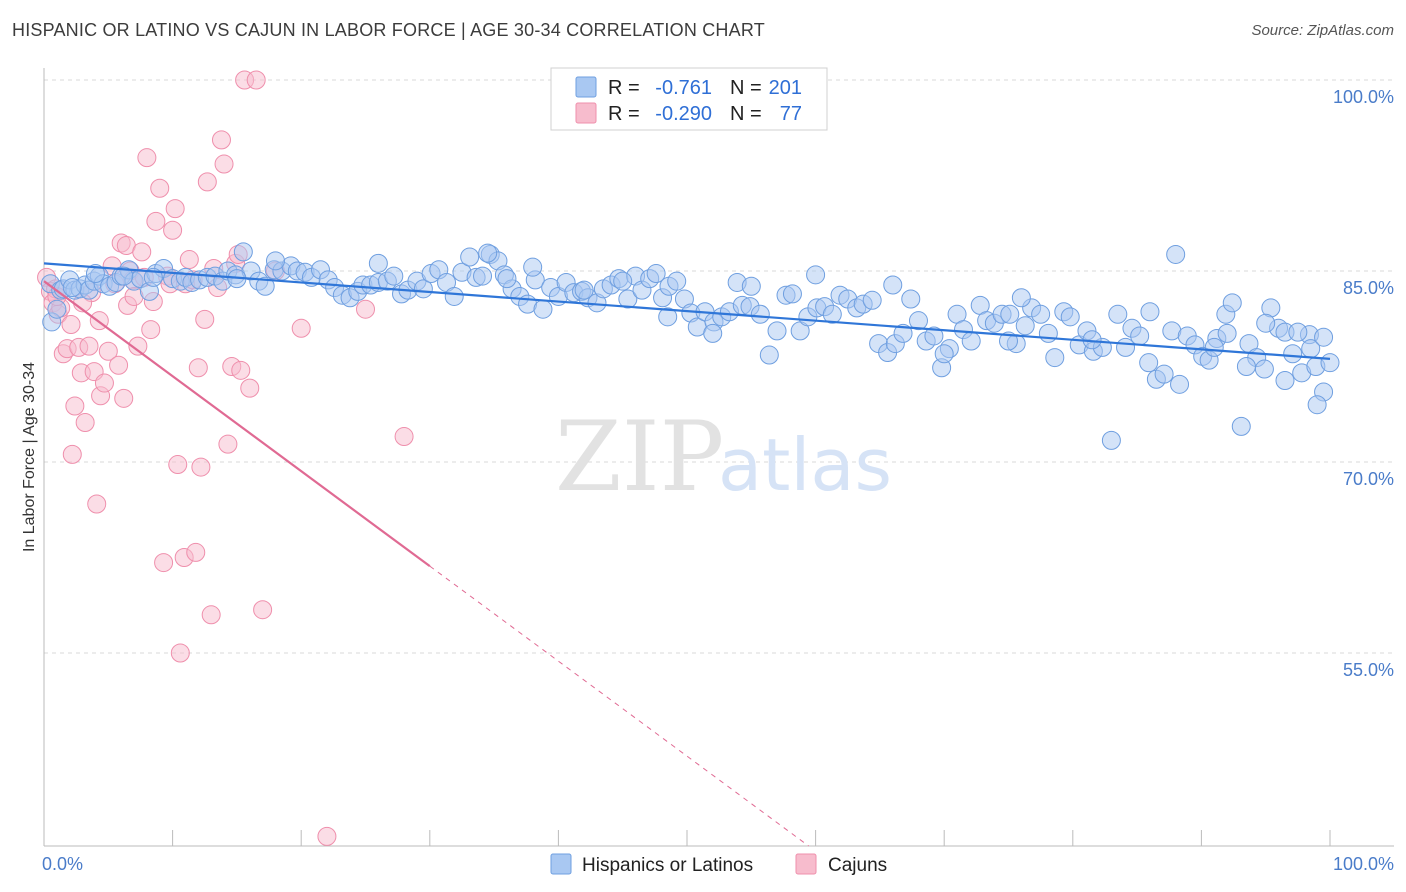 The width and height of the screenshot is (1406, 892). I want to click on series-legend: Hispanics or Latinos Cajuns, so click(718, 864).